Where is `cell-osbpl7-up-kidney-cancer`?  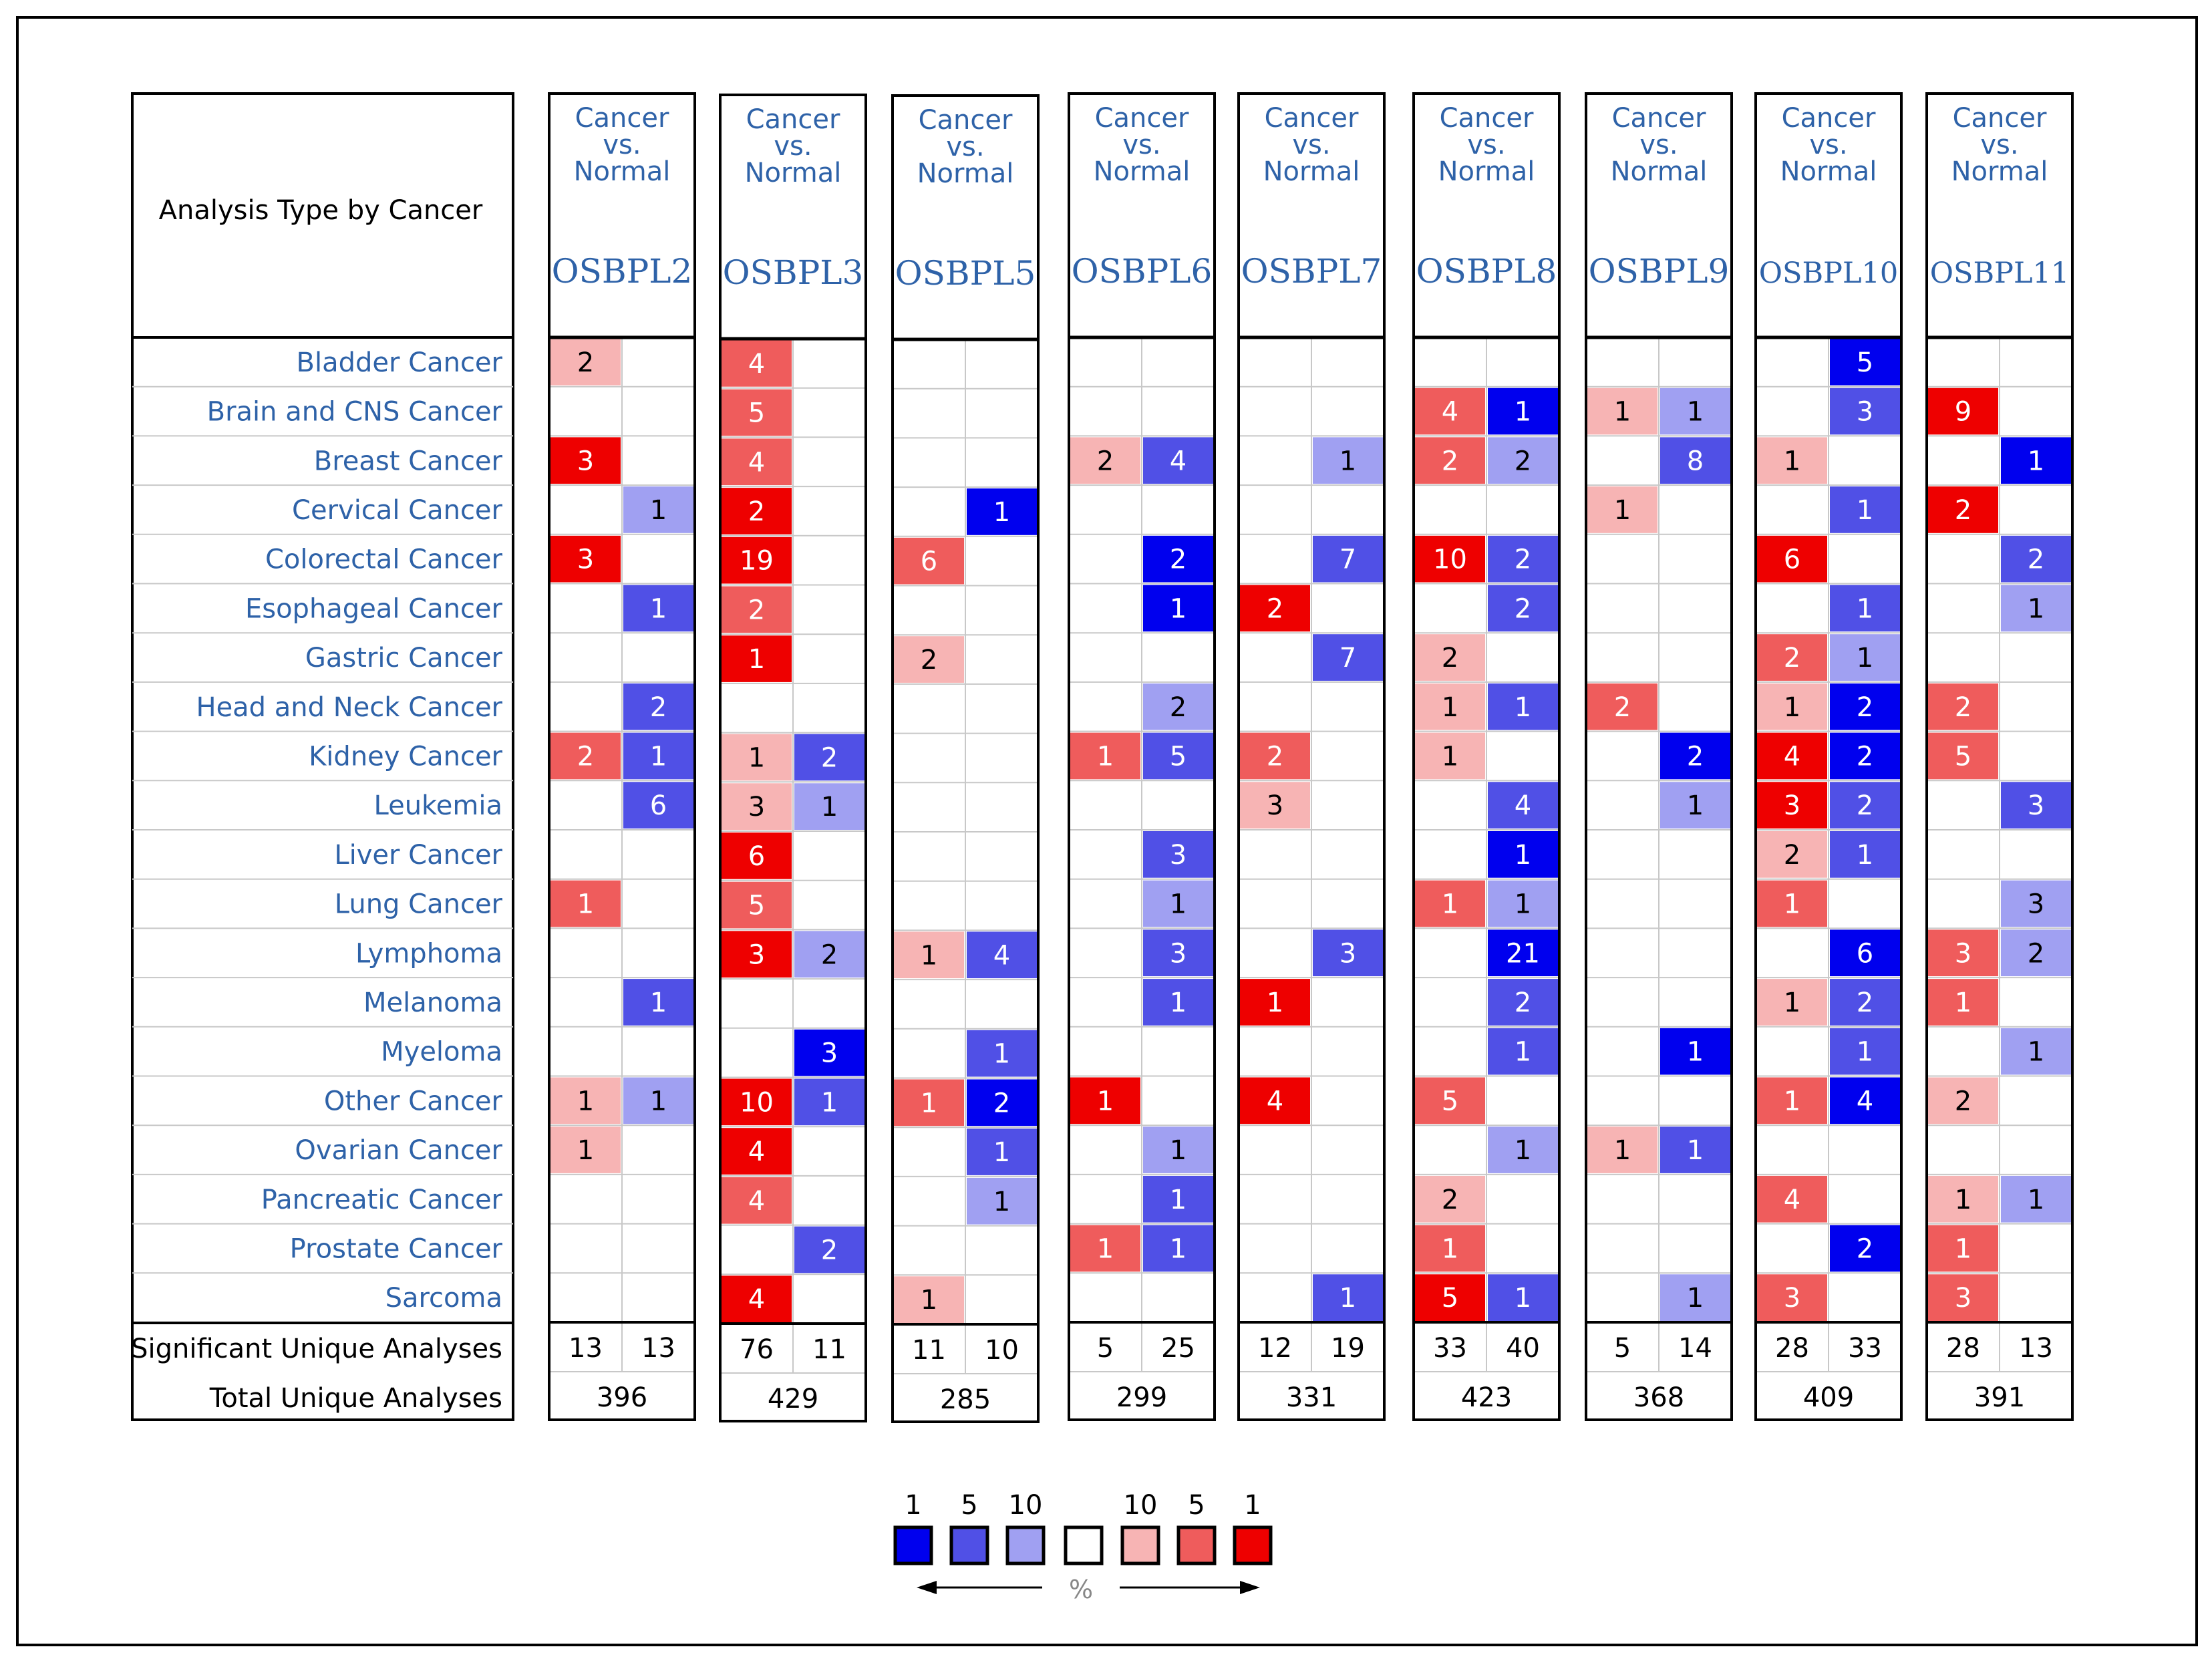 cell-osbpl7-up-kidney-cancer is located at coordinates (1275, 756).